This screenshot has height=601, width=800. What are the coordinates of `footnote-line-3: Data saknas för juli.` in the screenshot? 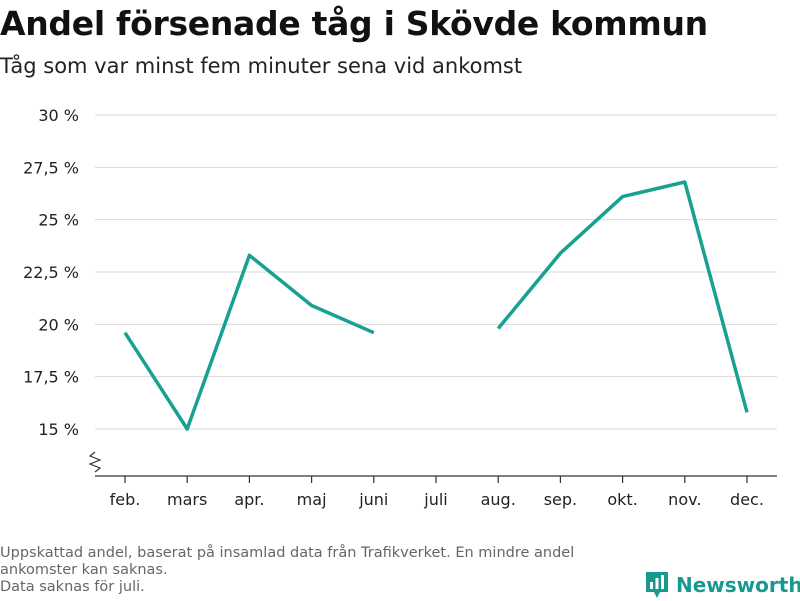 It's located at (72, 587).